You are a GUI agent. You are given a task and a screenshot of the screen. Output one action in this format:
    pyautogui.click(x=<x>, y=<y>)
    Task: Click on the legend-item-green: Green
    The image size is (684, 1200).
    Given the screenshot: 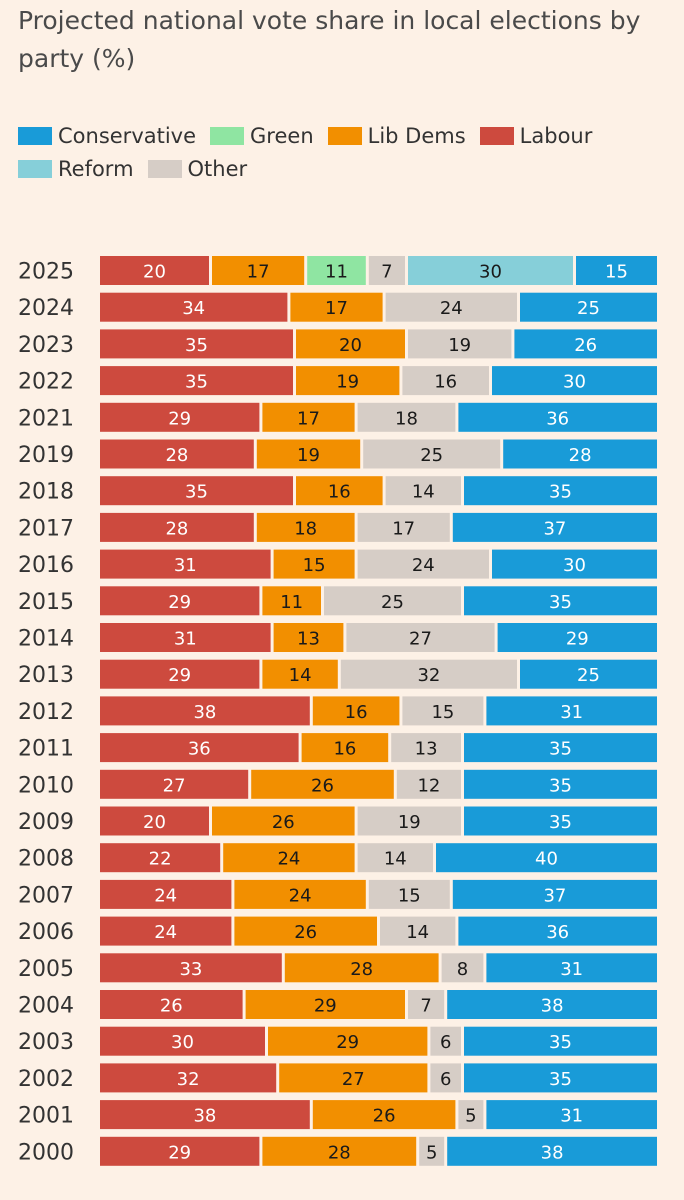 What is the action you would take?
    pyautogui.click(x=262, y=136)
    